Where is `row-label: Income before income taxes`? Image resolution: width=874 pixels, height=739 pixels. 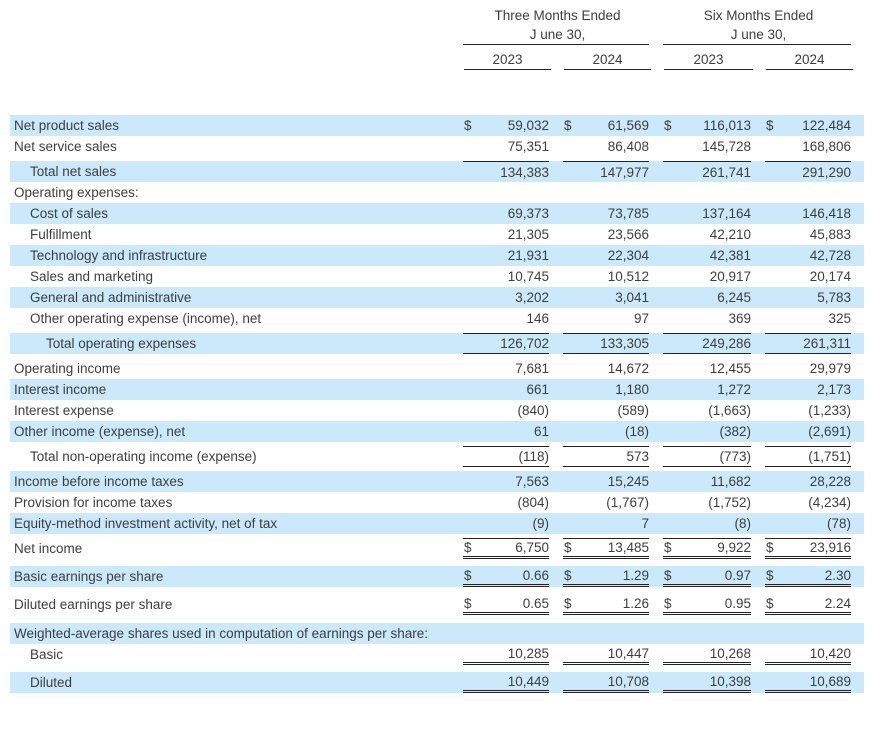
row-label: Income before income taxes is located at coordinates (99, 481).